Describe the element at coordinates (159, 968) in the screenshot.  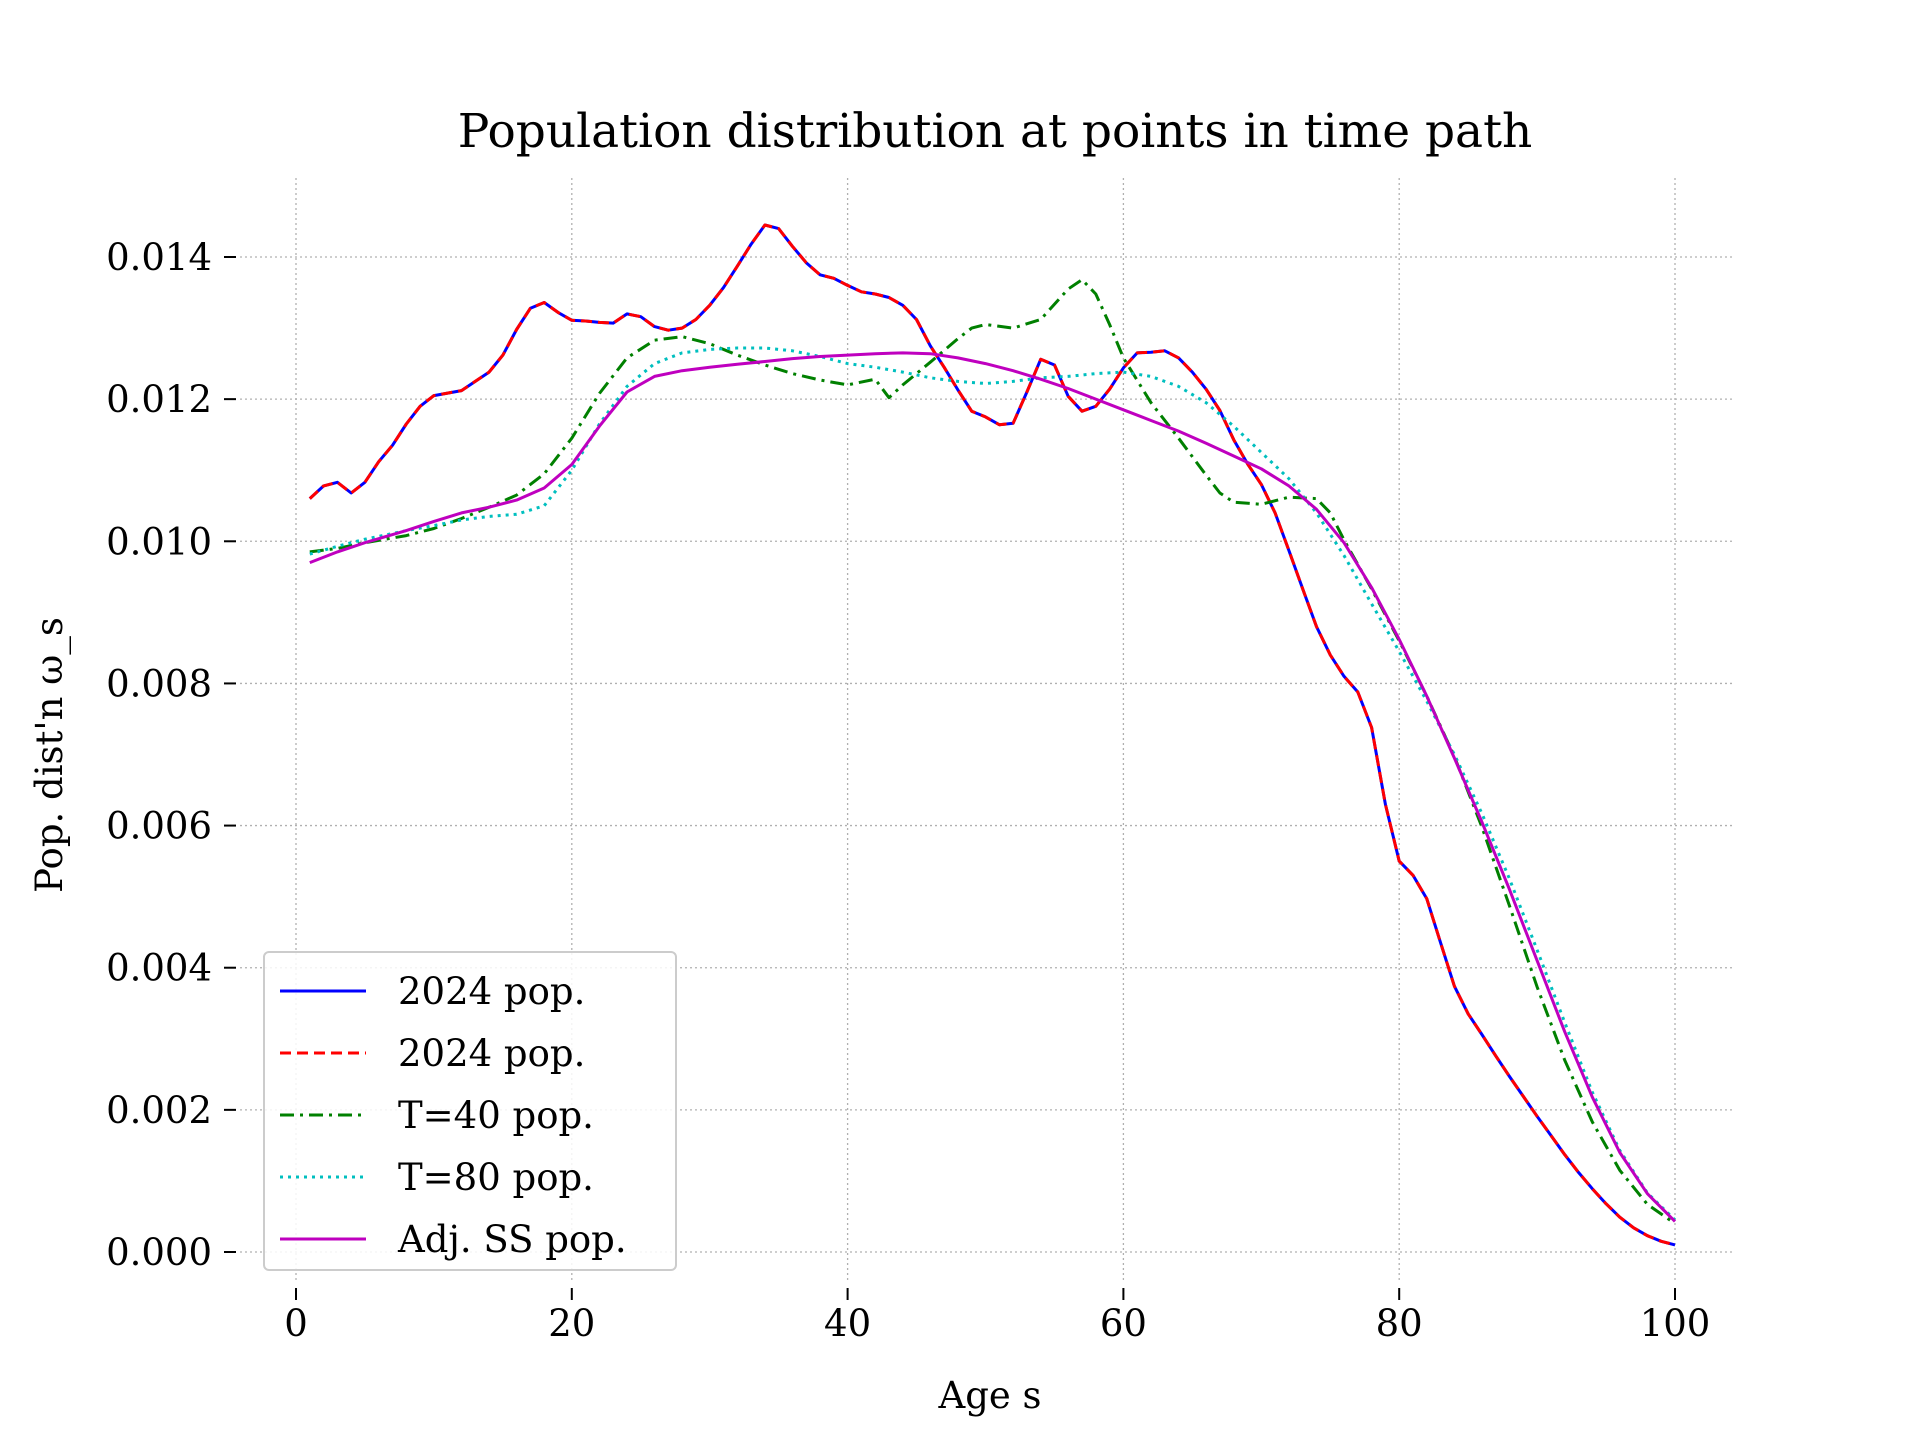
I see `y-tick-label: 0.004` at that location.